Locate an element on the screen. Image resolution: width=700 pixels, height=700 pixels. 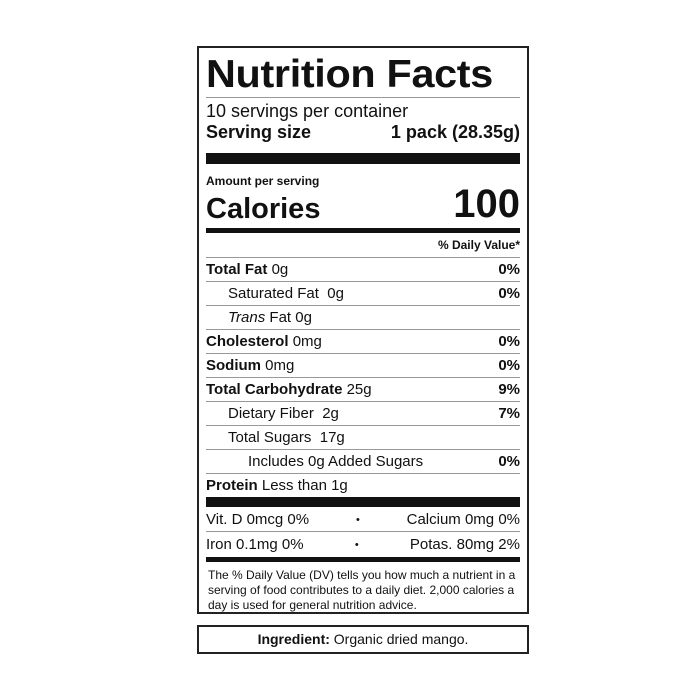
nutrient-name: Saturated Fat is located at coordinates (273, 293).